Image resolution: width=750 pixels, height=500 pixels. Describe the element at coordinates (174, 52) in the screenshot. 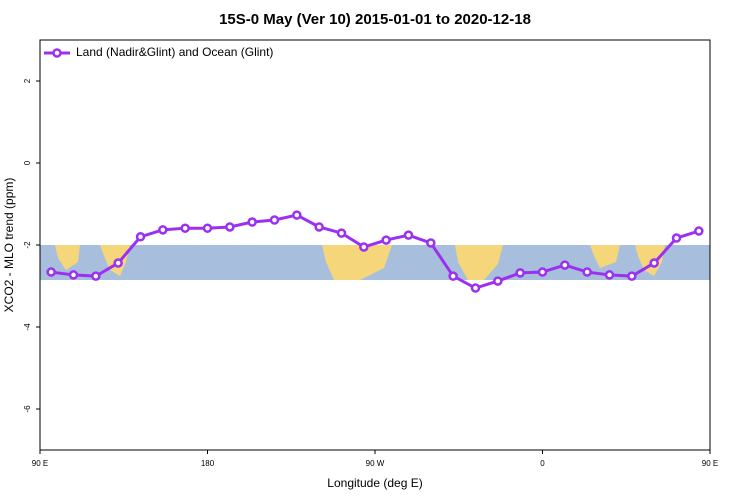

I see `legend-label: Land (Nadir&Glint) and Ocean (Glint)` at that location.